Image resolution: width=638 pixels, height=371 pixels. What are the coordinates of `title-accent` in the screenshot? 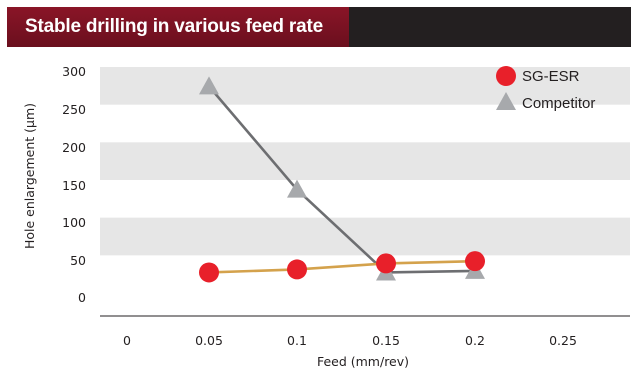 It's located at (178, 27).